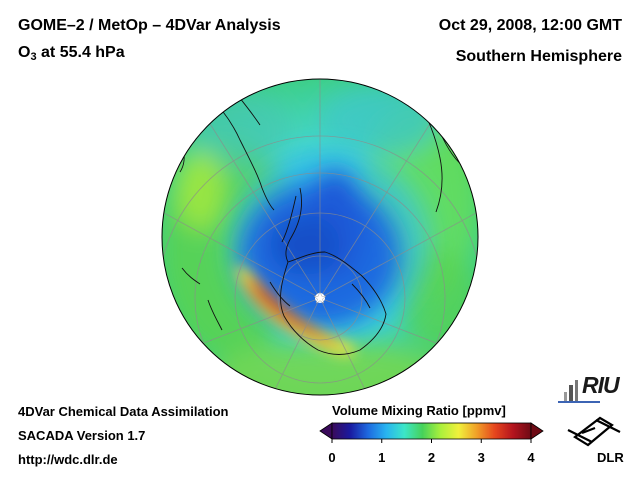 Image resolution: width=640 pixels, height=485 pixels. I want to click on dlr-logo-icon, so click(594, 431).